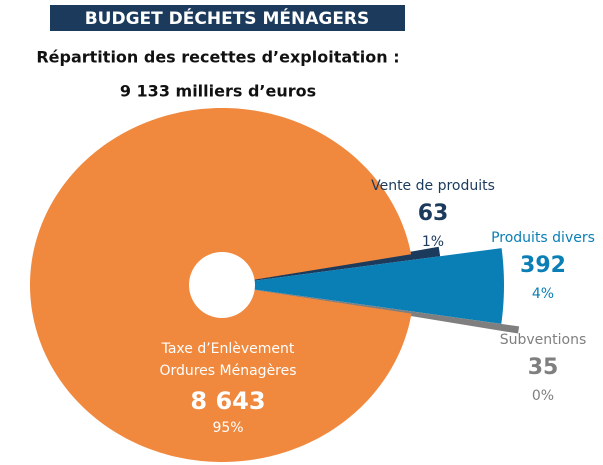  Describe the element at coordinates (227, 428) in the screenshot. I see `percent-label: 95%` at that location.